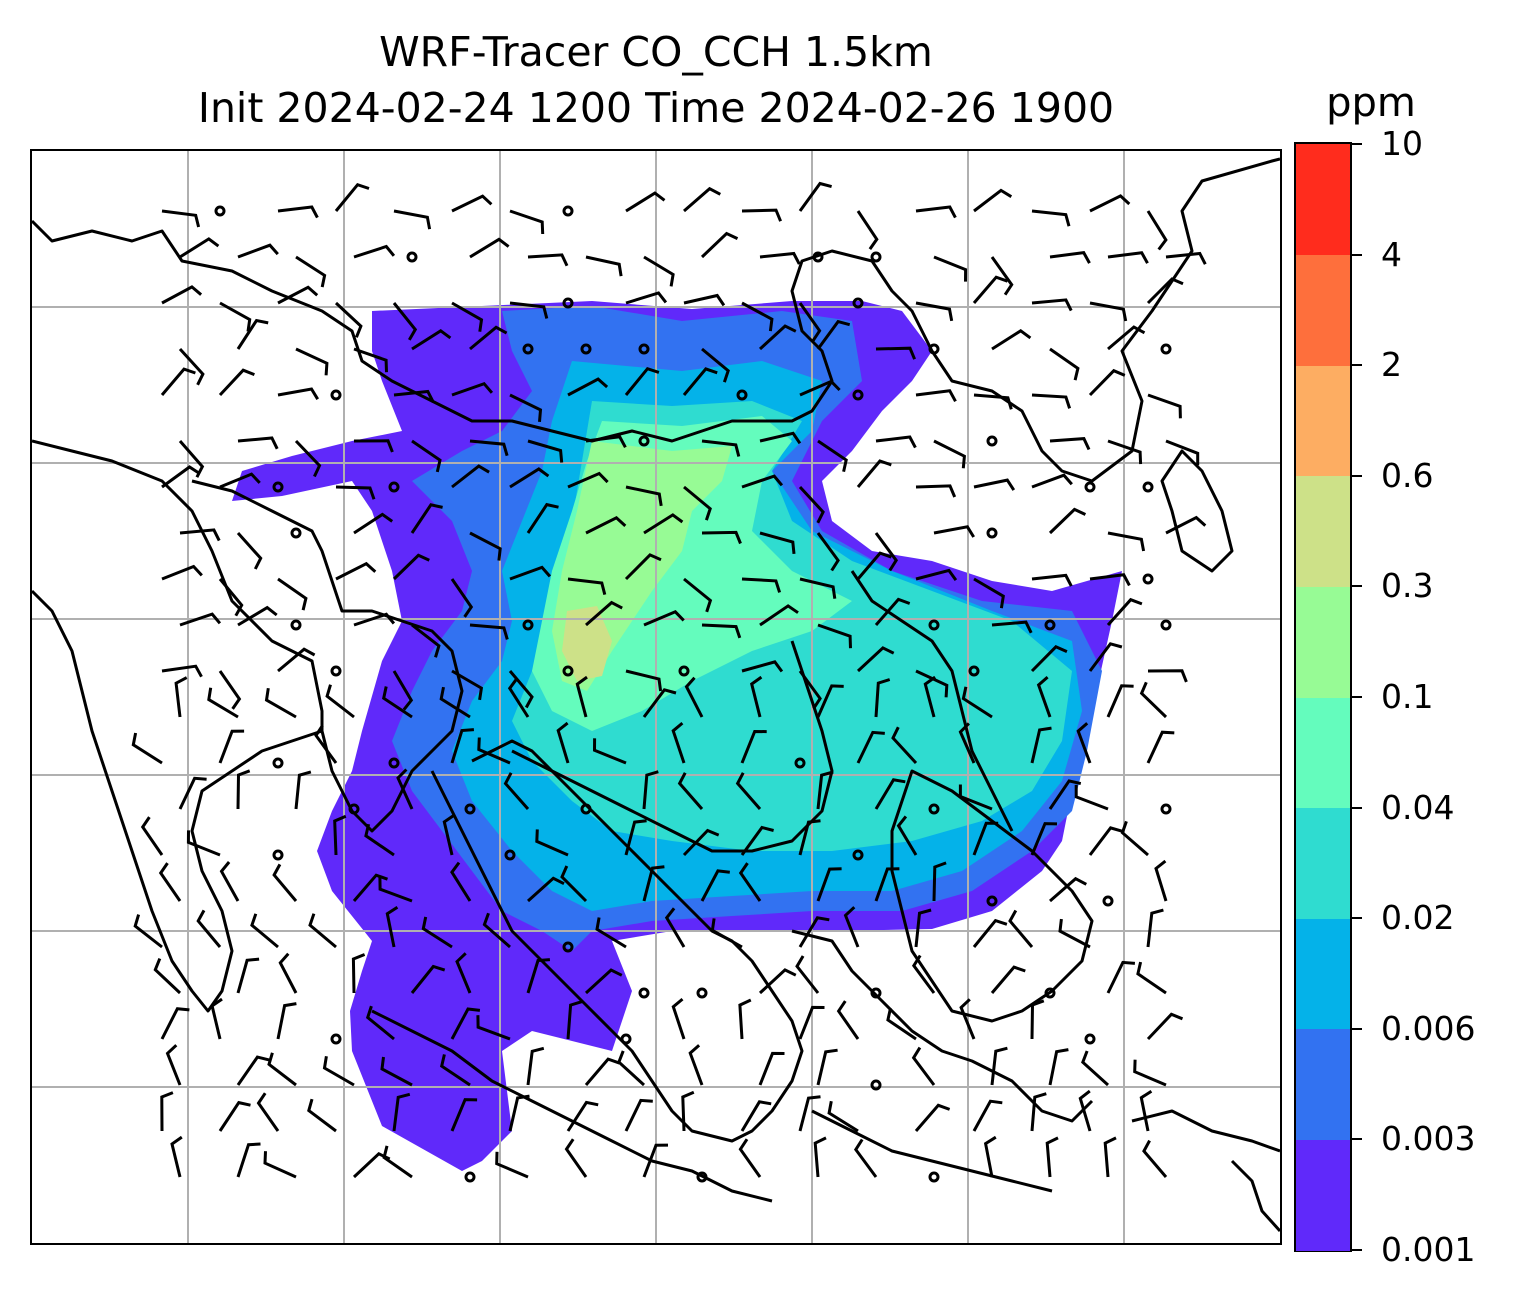 This screenshot has height=1306, width=1528. Describe the element at coordinates (1428, 1249) in the screenshot. I see `colorbar-tick-label: 0.001` at that location.